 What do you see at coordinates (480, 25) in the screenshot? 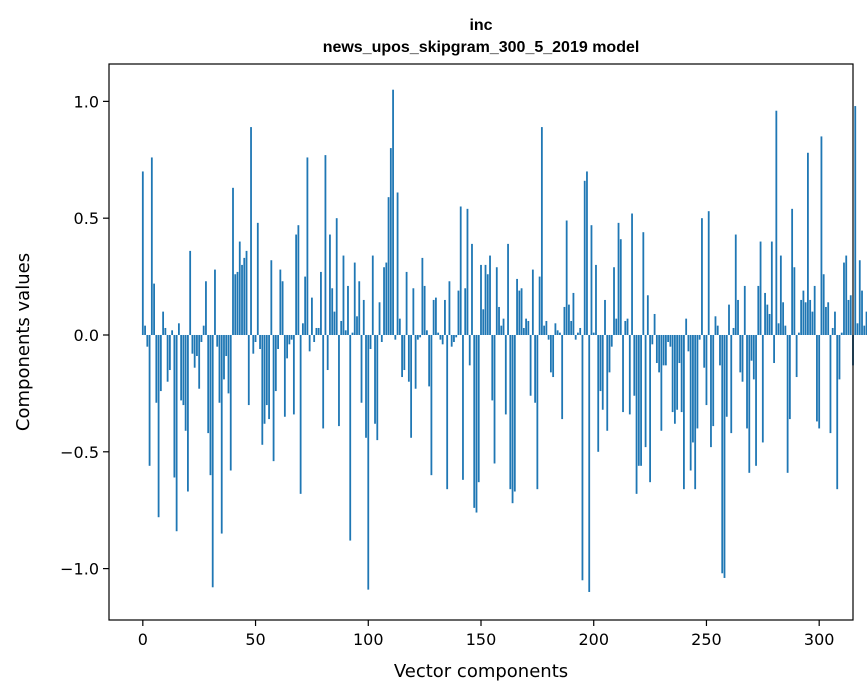
I see `chart-title-line1: inc` at bounding box center [480, 25].